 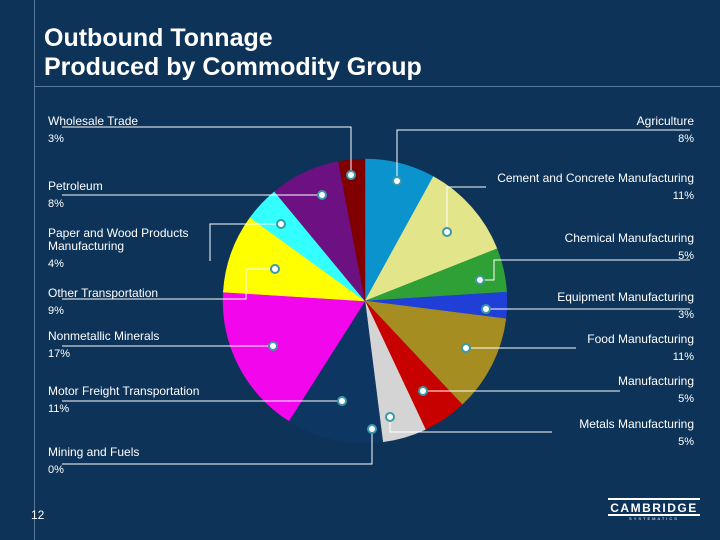 What do you see at coordinates (217, 447) in the screenshot?
I see `leader-line-mining-and-fuels` at bounding box center [217, 447].